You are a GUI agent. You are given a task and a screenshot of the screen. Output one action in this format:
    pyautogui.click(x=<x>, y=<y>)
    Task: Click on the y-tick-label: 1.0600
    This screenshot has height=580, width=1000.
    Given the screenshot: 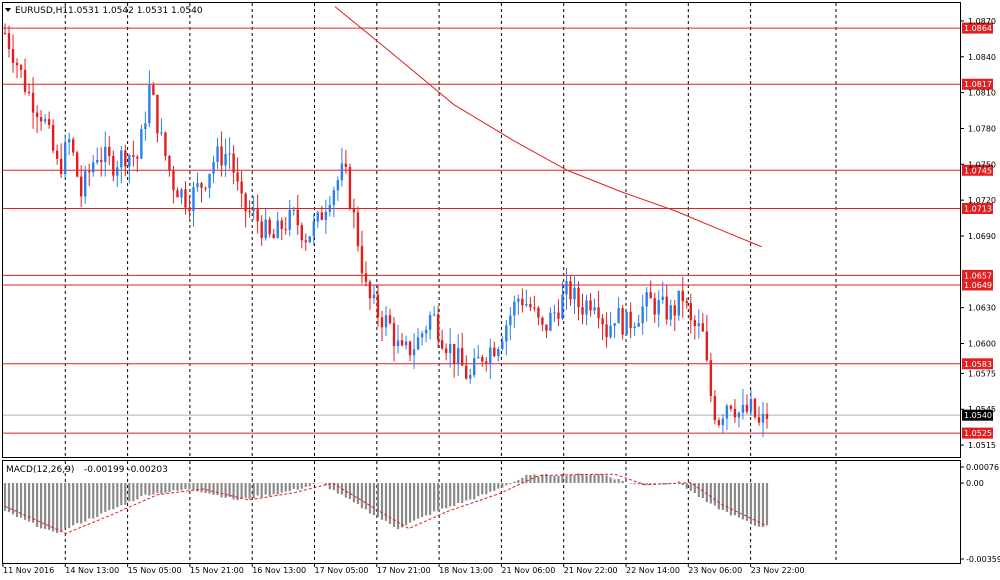 What is the action you would take?
    pyautogui.click(x=982, y=344)
    